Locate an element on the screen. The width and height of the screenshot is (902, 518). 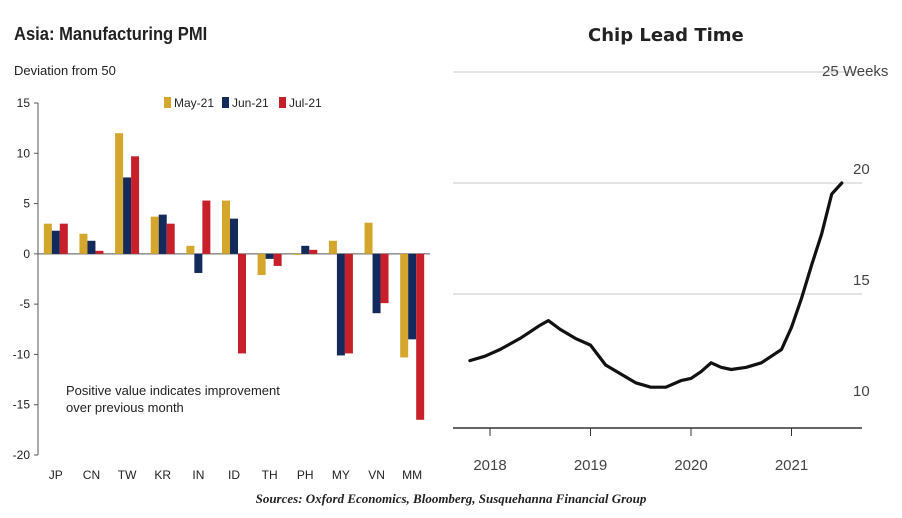
pmi-x-tick-label: MY is located at coordinates (341, 475).